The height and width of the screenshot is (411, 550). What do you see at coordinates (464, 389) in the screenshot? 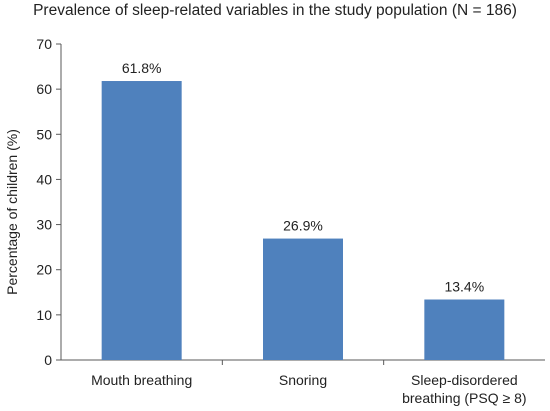
I see `x-tick-label: Sleep-disordered breathing (PSQ ≥ 8)` at bounding box center [464, 389].